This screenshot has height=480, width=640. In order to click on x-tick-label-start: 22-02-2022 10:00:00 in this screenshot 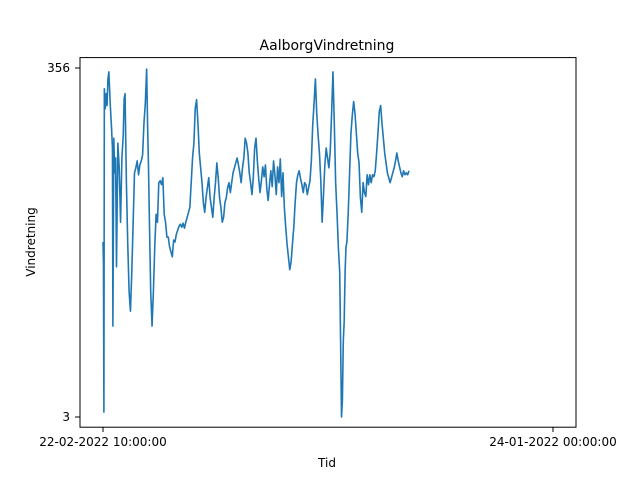, I will do `click(102, 442)`.